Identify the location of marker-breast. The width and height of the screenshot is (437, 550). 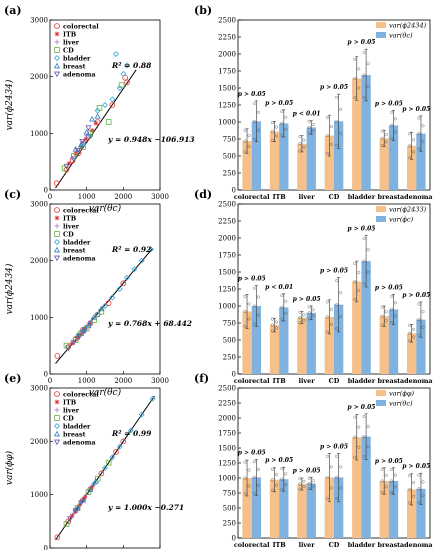
(94, 317).